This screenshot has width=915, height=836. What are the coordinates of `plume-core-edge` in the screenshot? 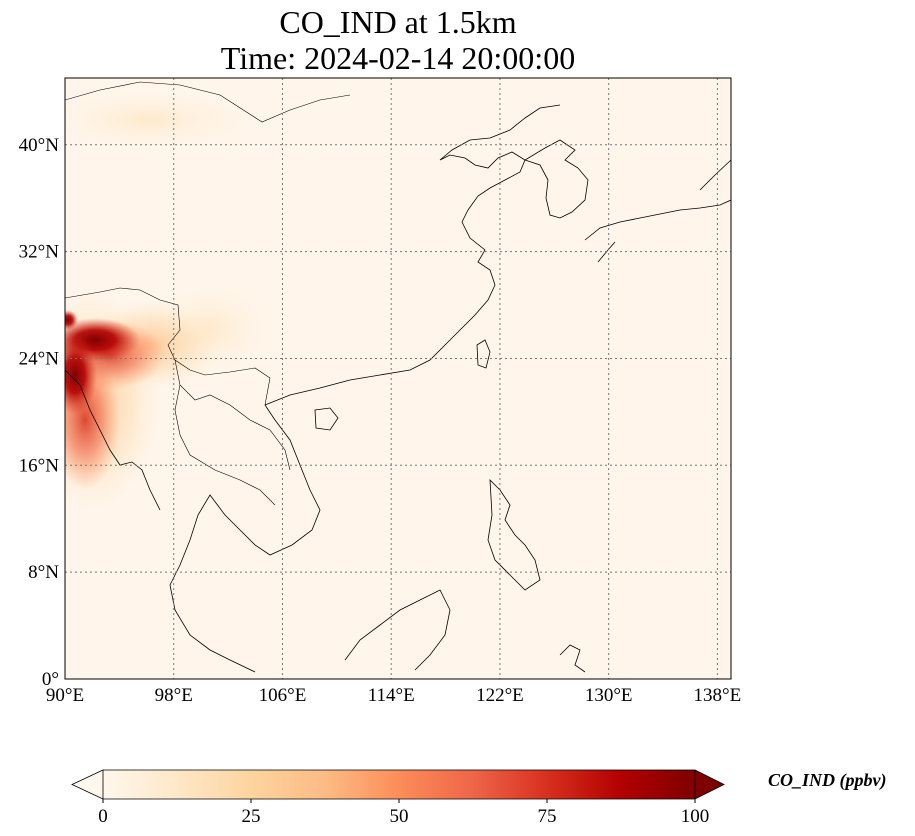 It's located at (71, 320).